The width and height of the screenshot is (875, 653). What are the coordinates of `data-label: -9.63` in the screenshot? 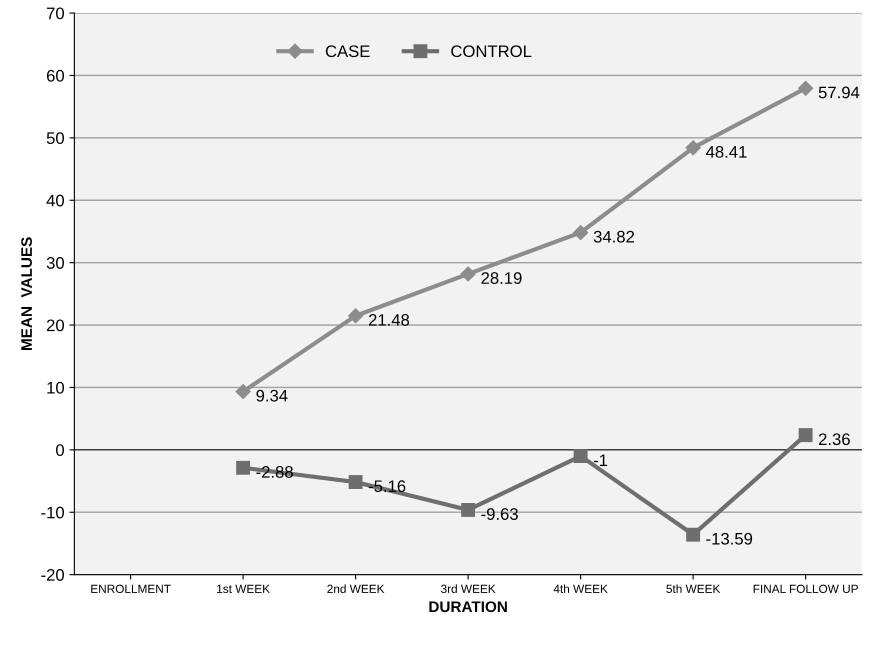 It's located at (499, 514).